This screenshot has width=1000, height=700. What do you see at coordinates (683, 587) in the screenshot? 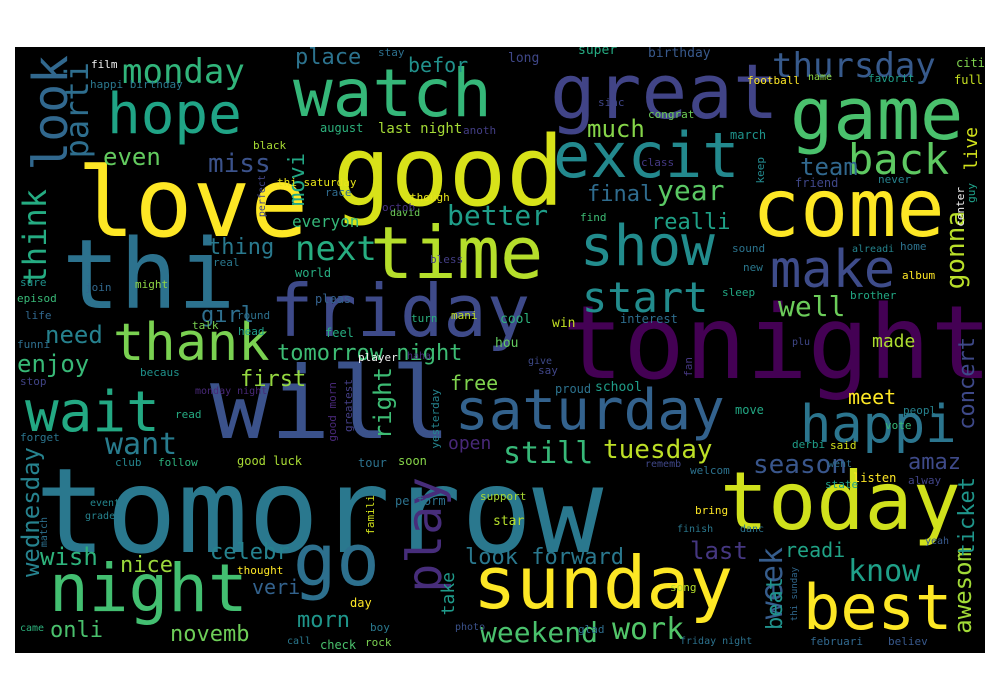
I see `word-cloud-word: song` at bounding box center [683, 587].